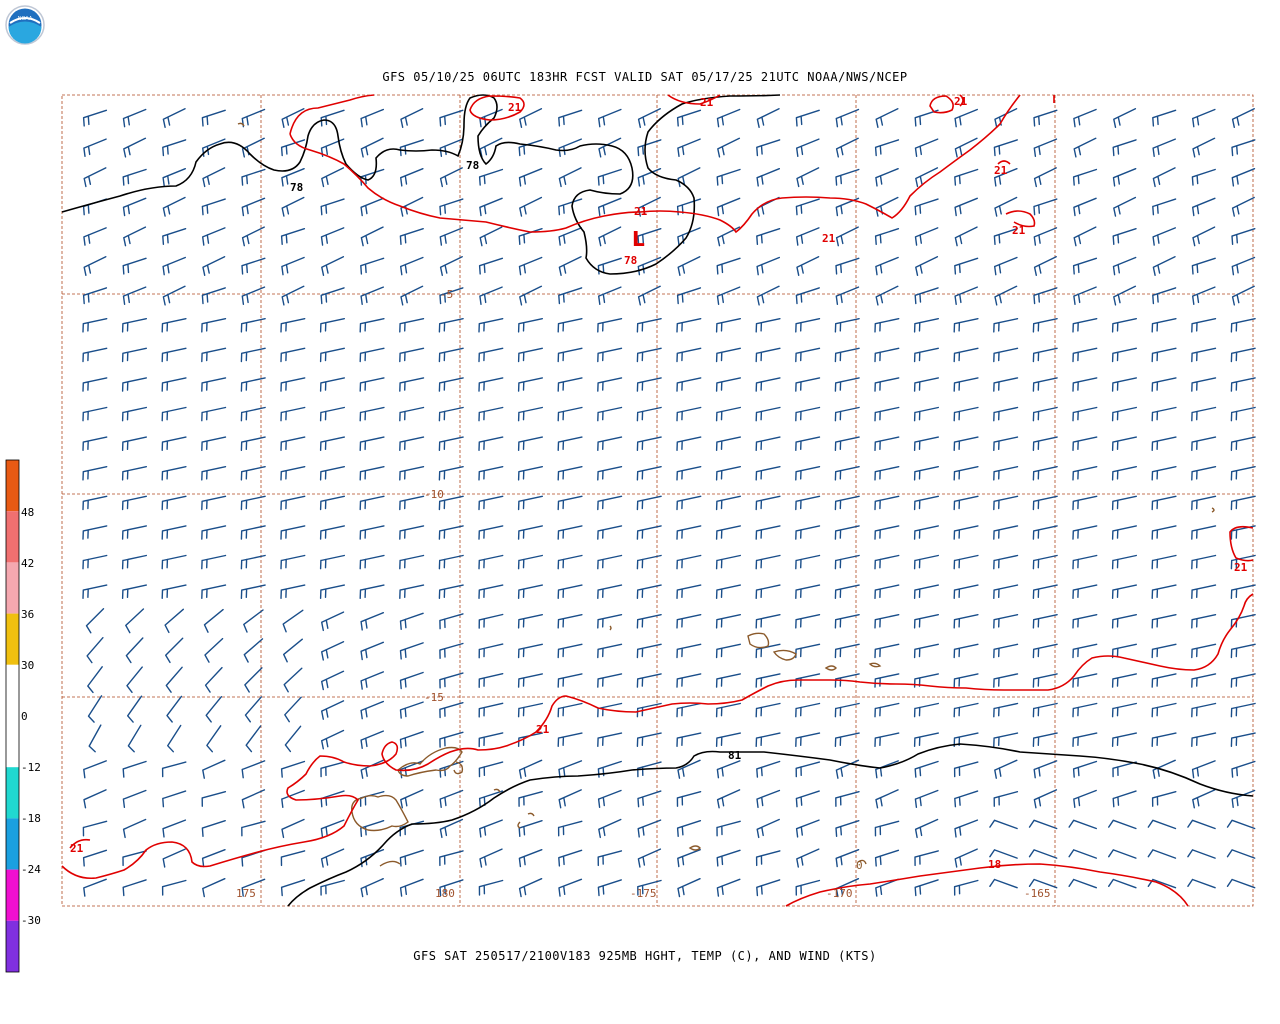 The image size is (1280, 1024). I want to click on colorbar-label: 0, so click(24, 716).